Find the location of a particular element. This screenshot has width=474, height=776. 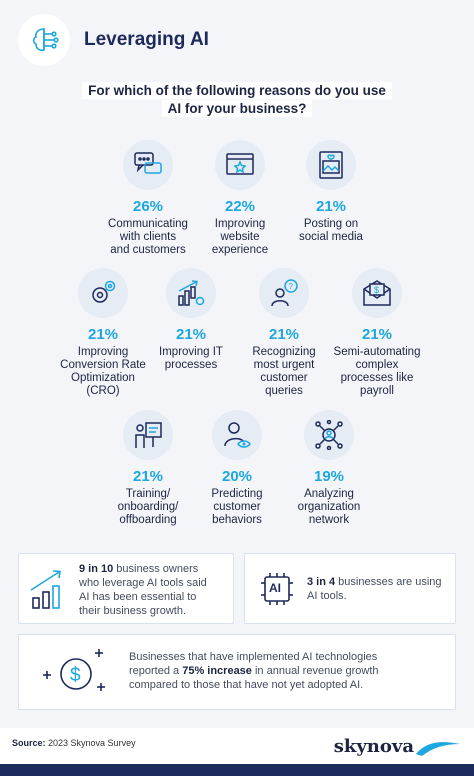

stat-it-processes: 21% Improving IT processes is located at coordinates (191, 320).